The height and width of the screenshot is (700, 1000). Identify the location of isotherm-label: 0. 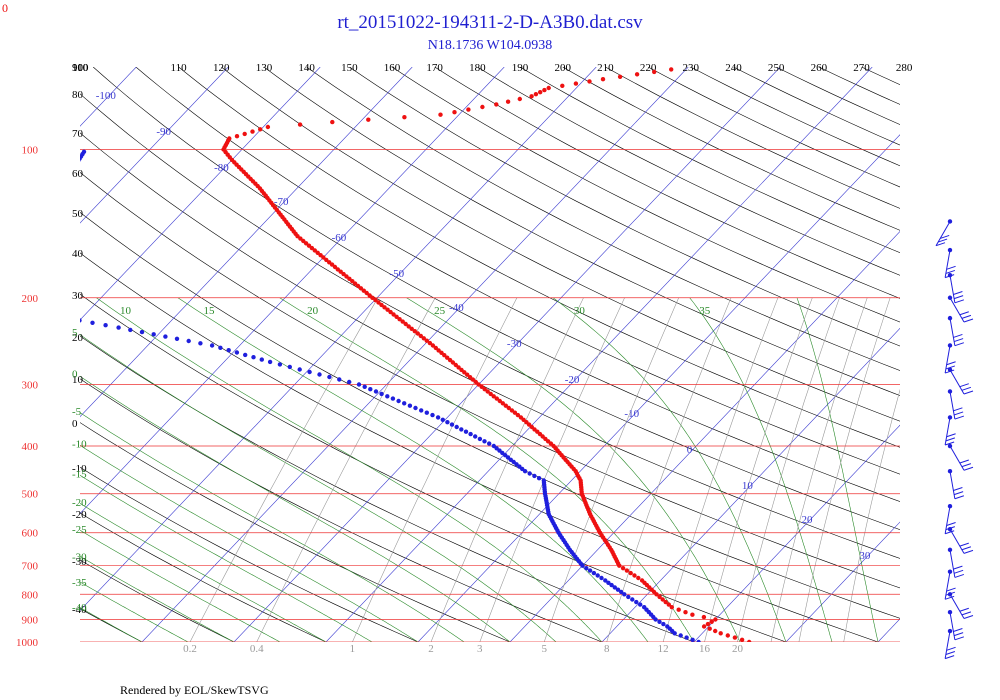
(690, 450).